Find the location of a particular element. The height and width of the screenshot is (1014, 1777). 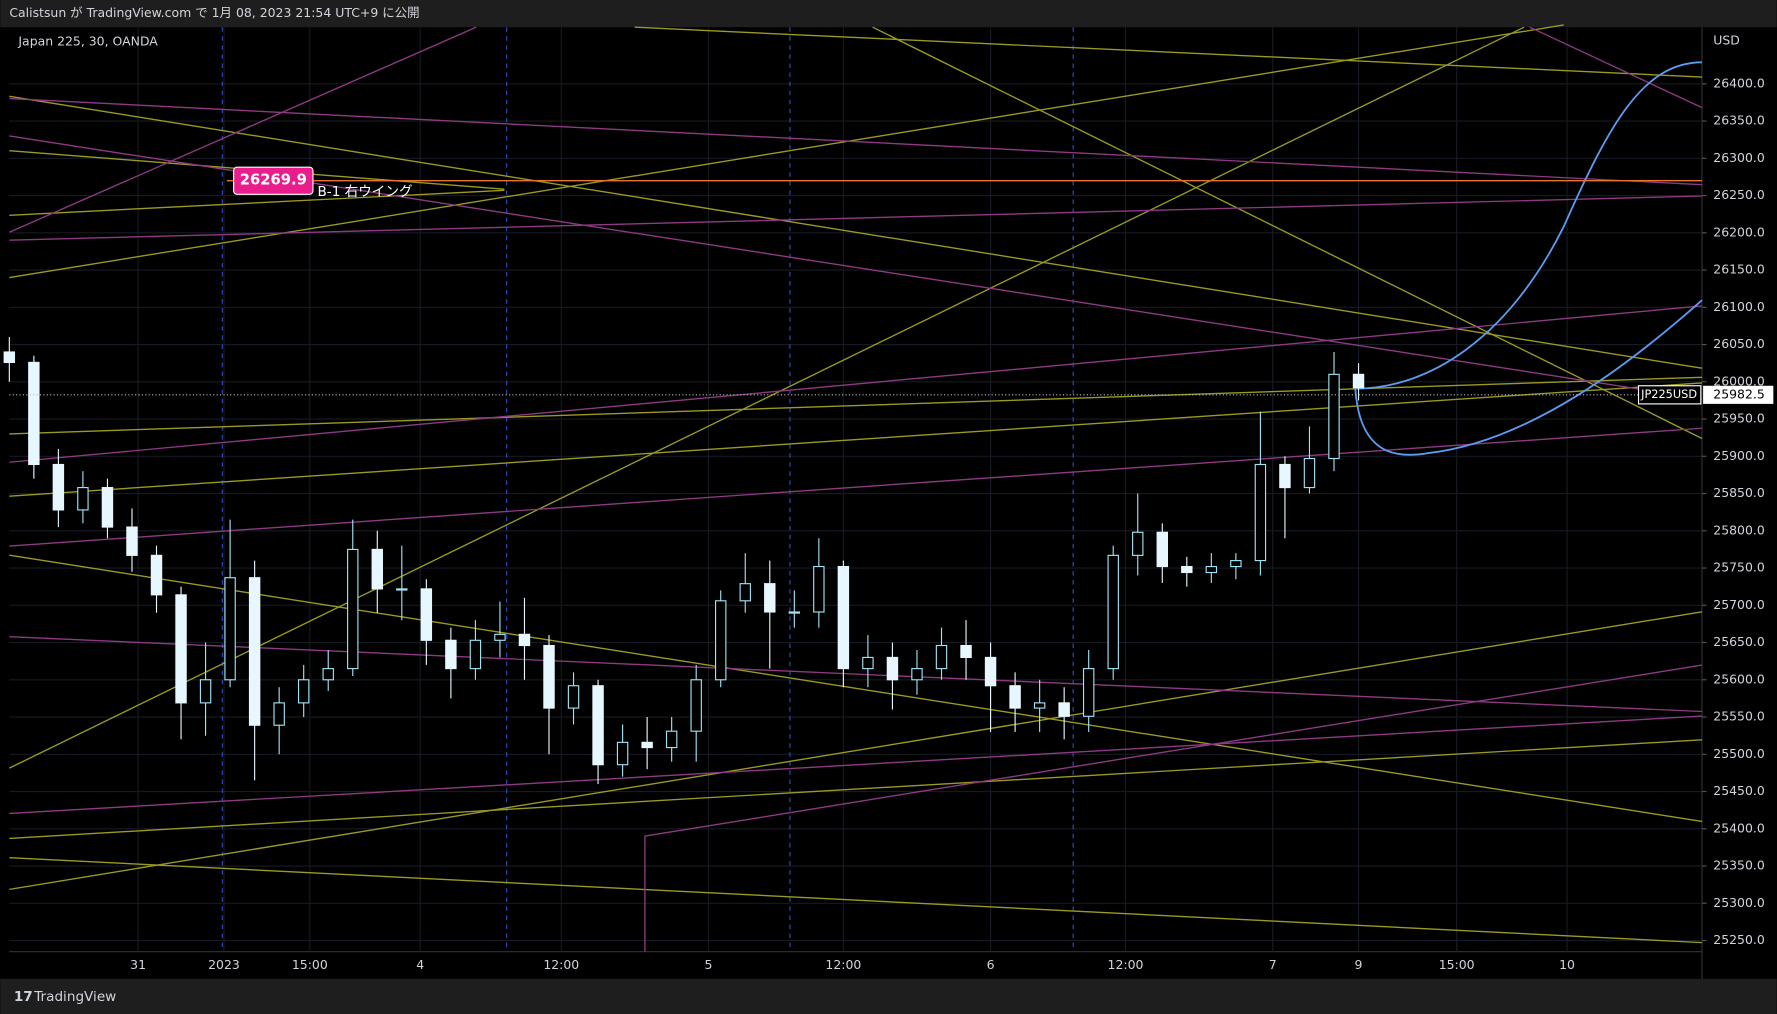

x-tick-label: 12:00 is located at coordinates (843, 964).